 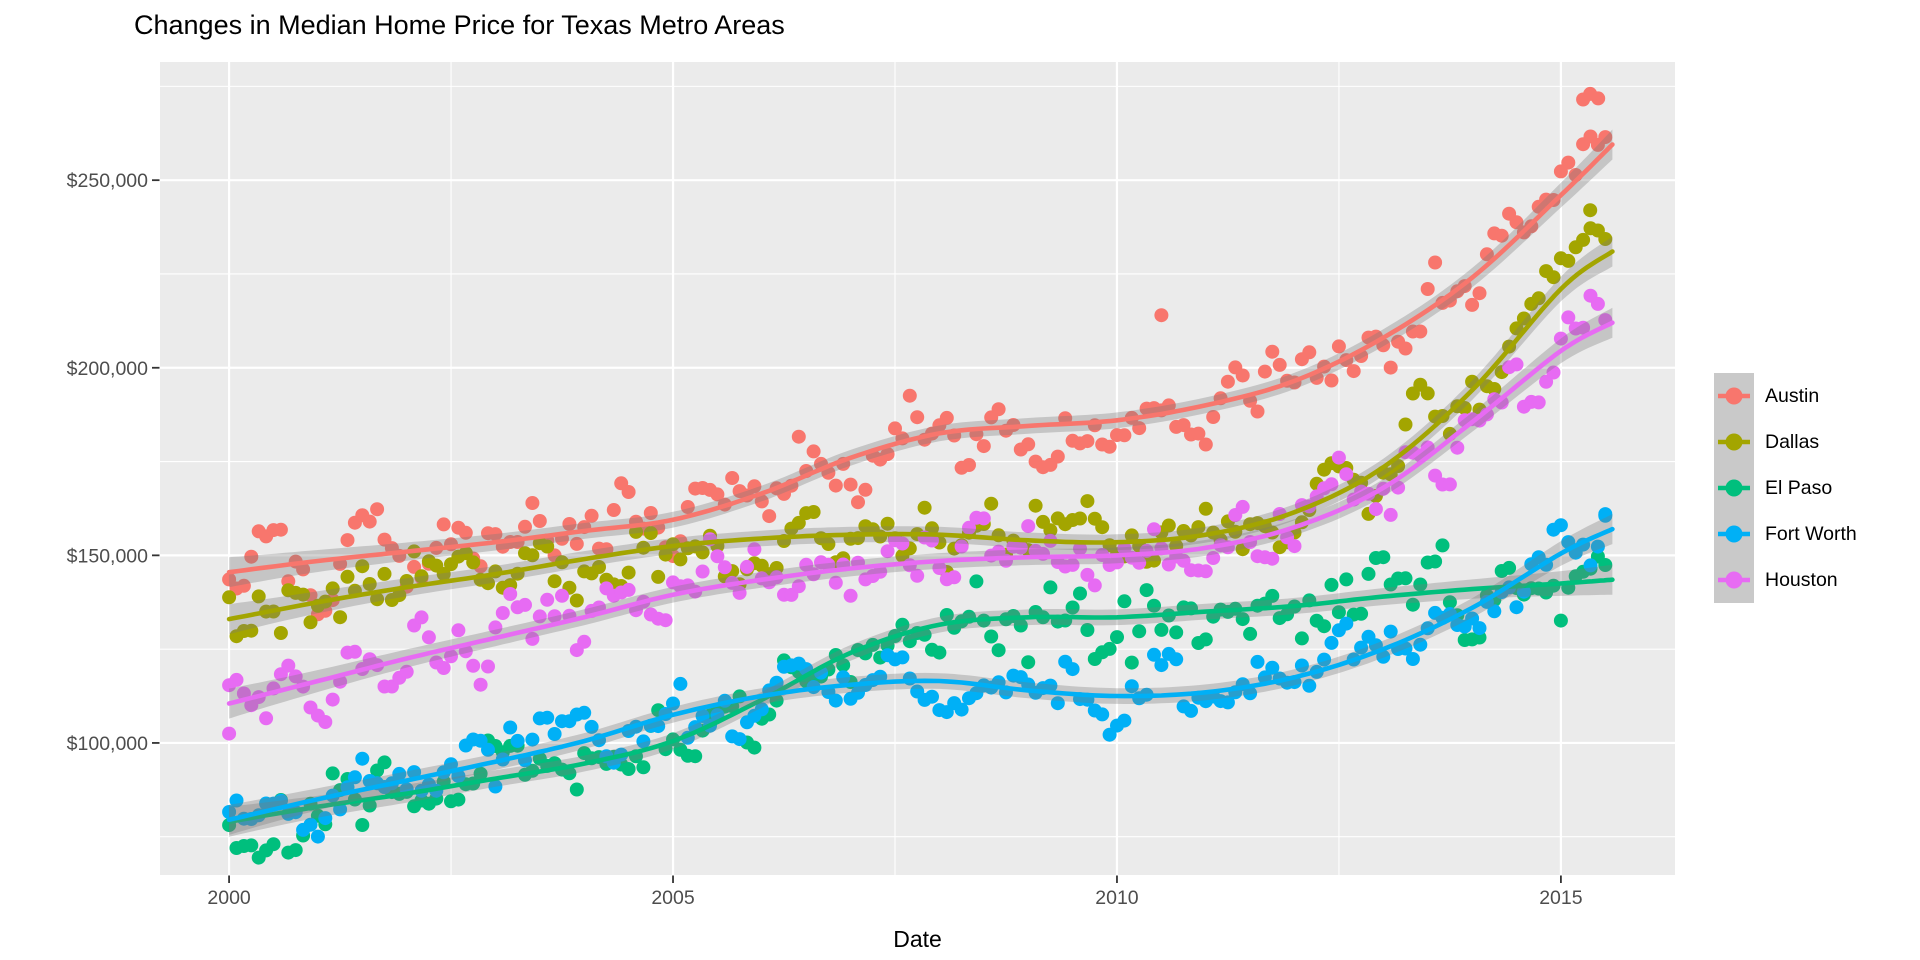 I want to click on x-tick-label-2015: 2015, so click(x=1561, y=898).